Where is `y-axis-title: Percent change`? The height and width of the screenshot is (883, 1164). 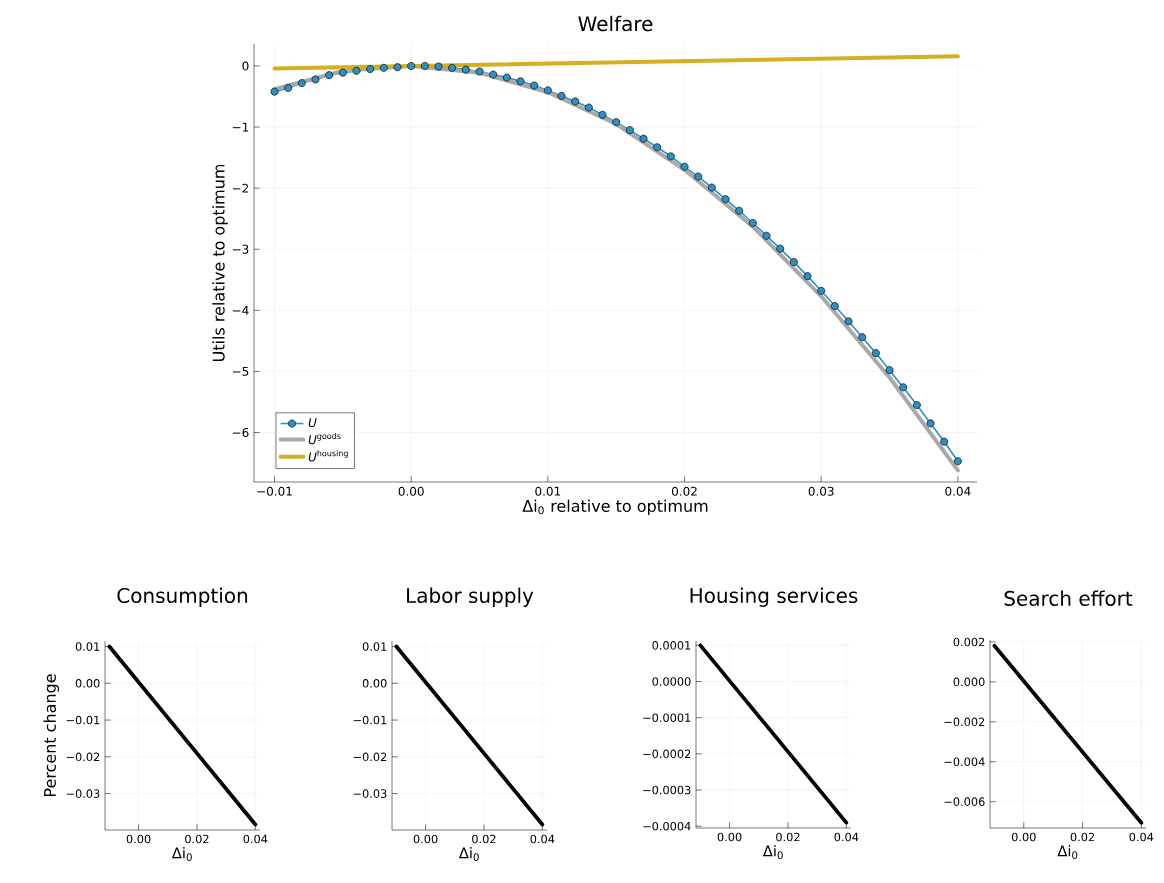 y-axis-title: Percent change is located at coordinates (51, 735).